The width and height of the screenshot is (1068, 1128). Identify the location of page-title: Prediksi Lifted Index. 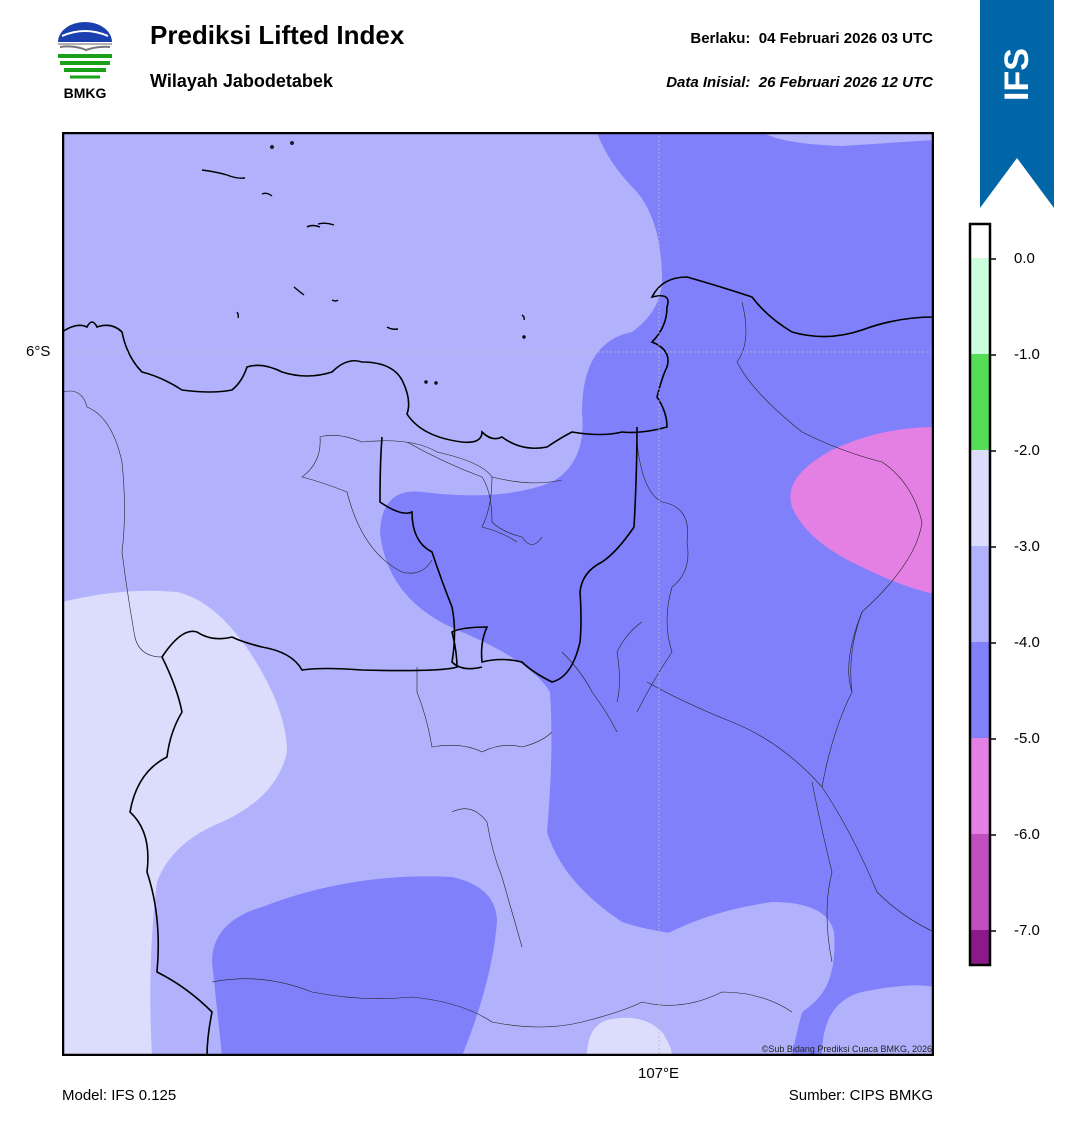
(277, 35).